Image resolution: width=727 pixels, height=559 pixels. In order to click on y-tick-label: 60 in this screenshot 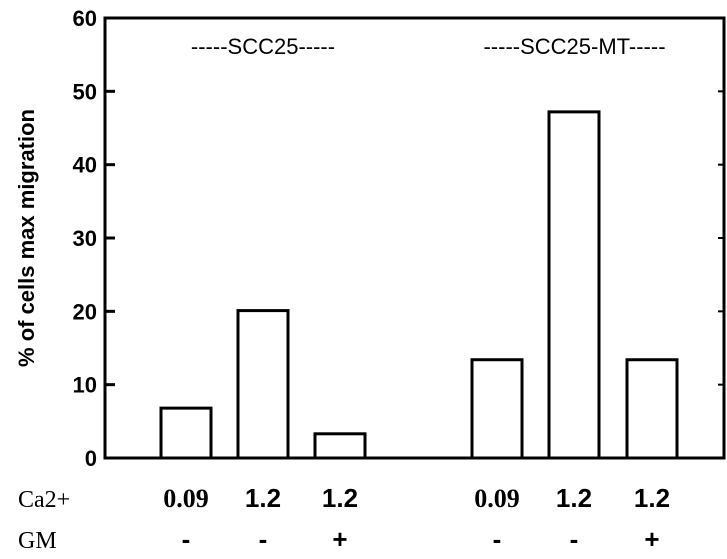, I will do `click(85, 18)`.